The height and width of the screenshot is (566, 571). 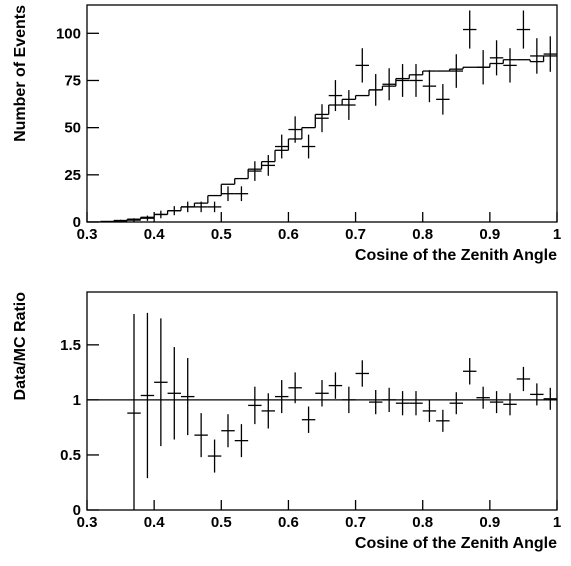 What do you see at coordinates (70, 455) in the screenshot?
I see `y-tick-label: 0.5` at bounding box center [70, 455].